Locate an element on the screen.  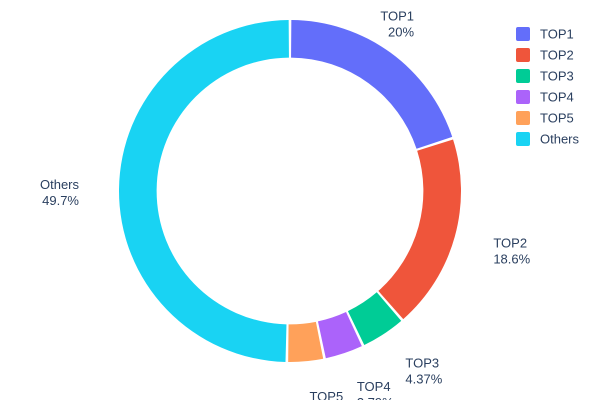
legend-swatch-top4 is located at coordinates (523, 97).